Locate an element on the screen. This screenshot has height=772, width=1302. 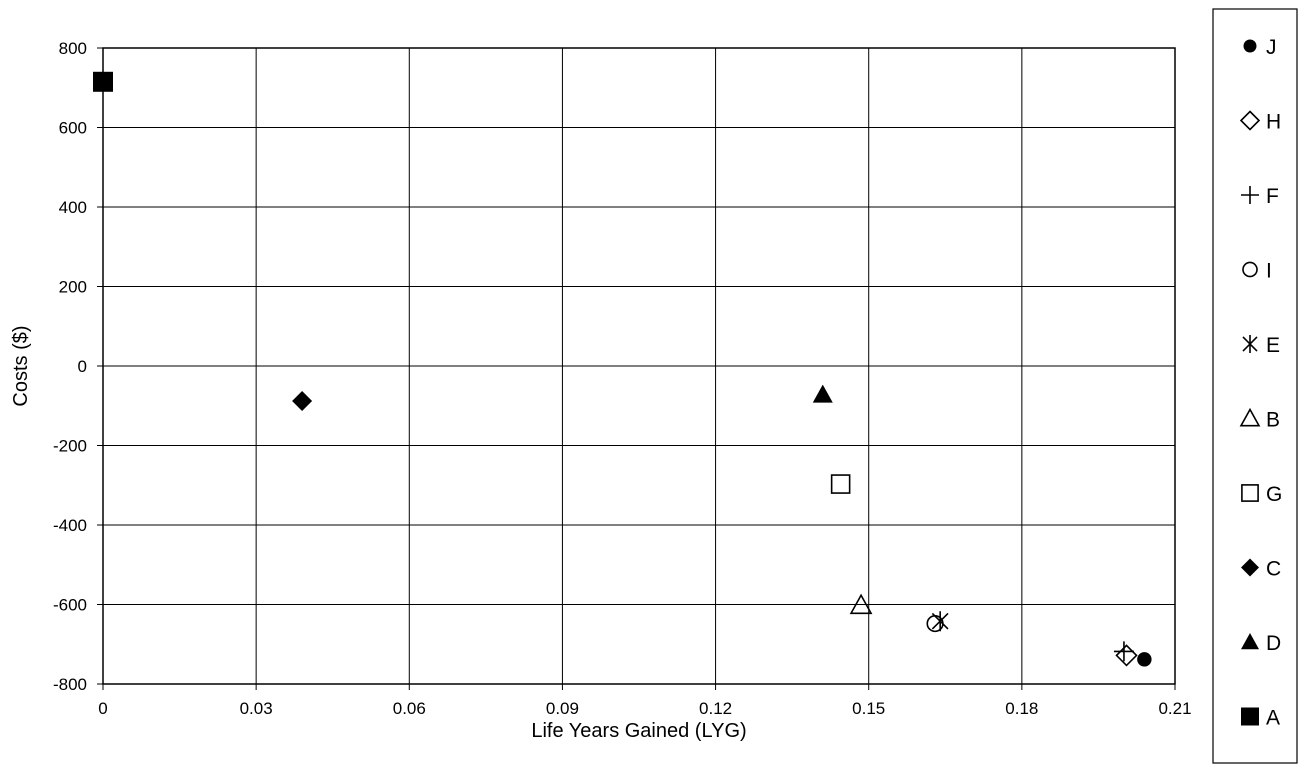
x-tick-label: 0.18 is located at coordinates (1021, 708).